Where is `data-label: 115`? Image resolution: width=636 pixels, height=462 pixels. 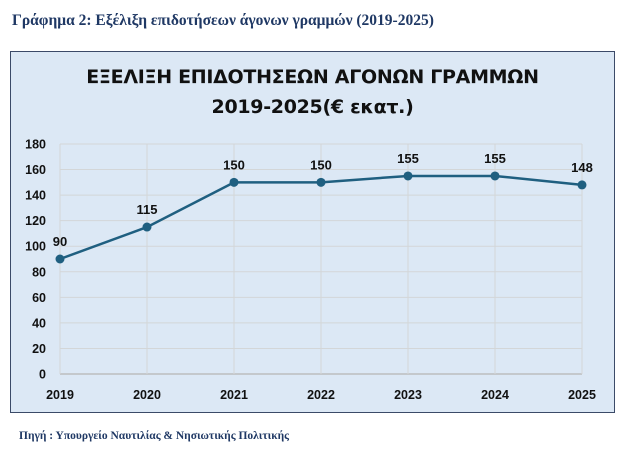
data-label: 115 is located at coordinates (147, 209).